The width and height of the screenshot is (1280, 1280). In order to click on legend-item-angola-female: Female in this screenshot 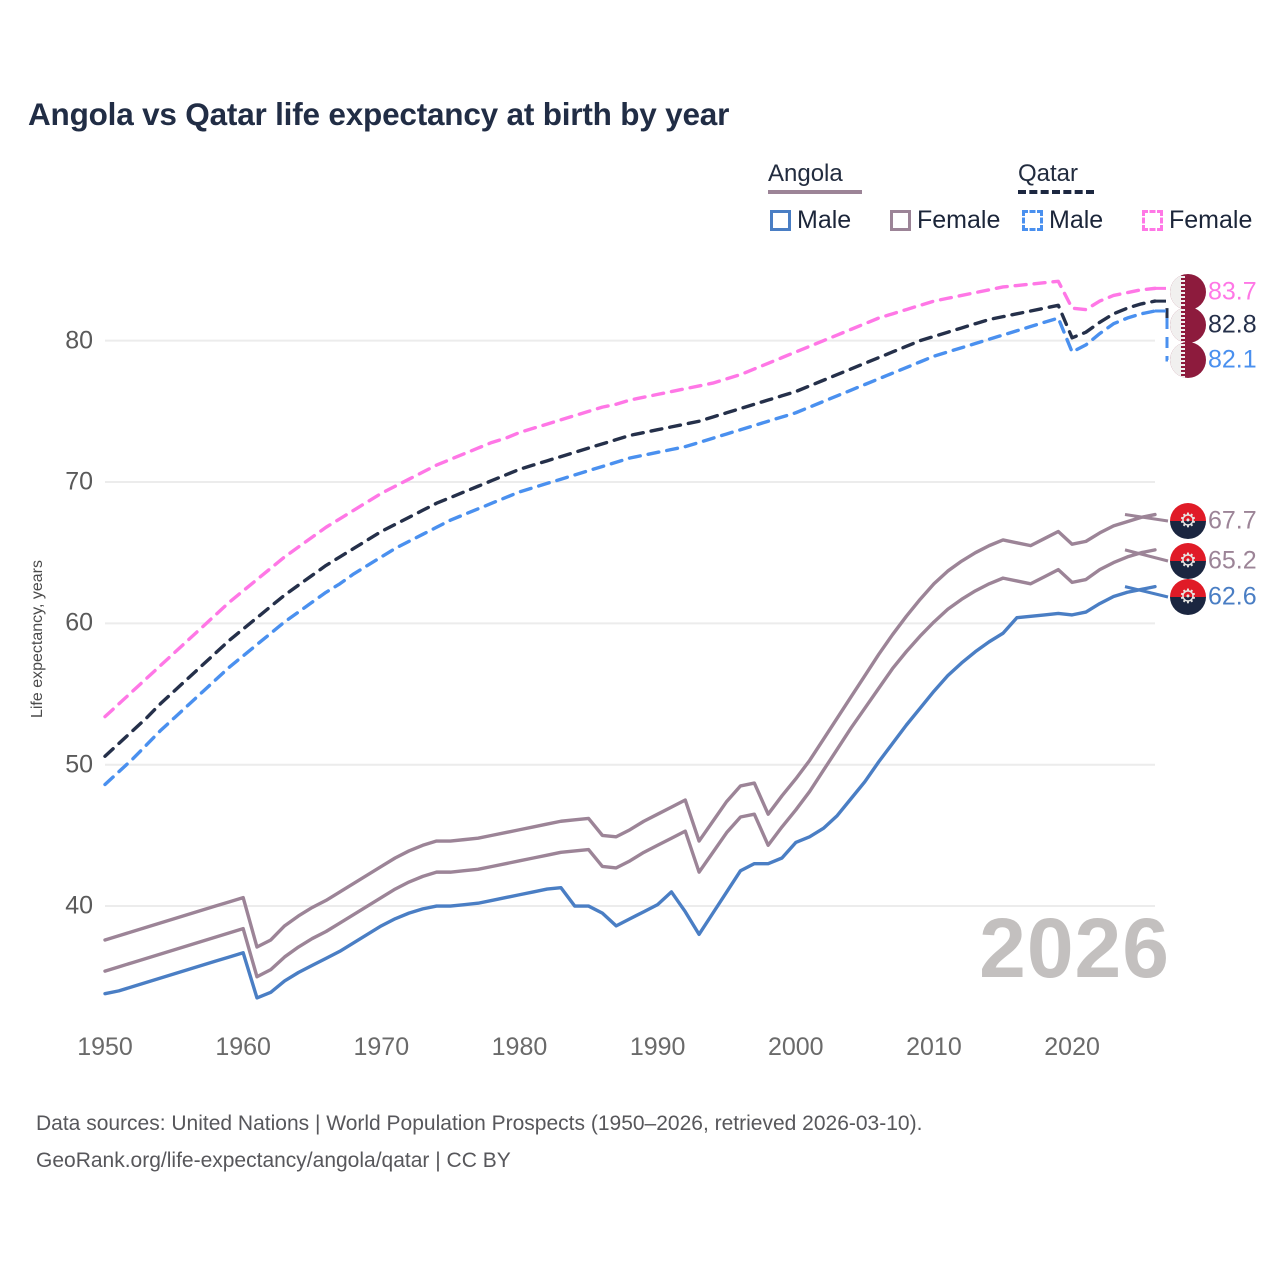, I will do `click(945, 220)`.